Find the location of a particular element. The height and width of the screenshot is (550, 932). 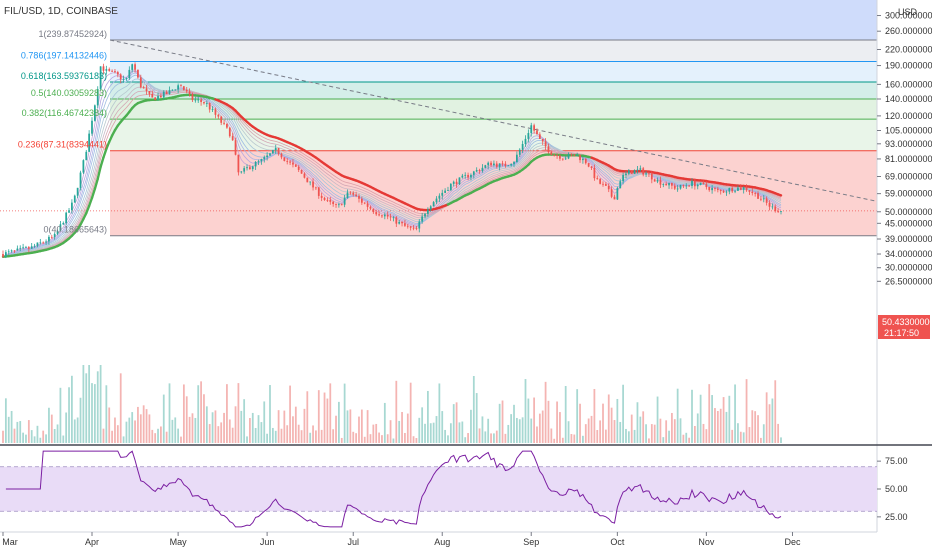

rsi-axis-label: 75.00 is located at coordinates (896, 461).